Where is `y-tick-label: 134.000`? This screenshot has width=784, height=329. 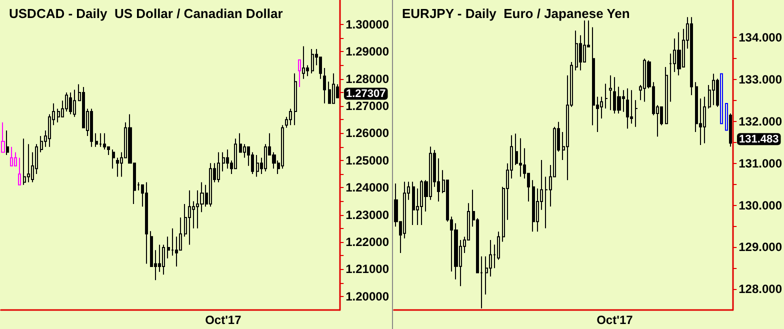 y-tick-label: 134.000 is located at coordinates (760, 37).